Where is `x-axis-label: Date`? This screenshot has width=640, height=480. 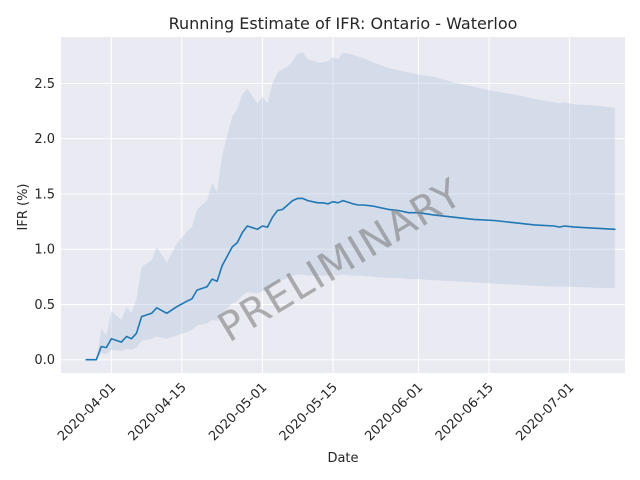
x-axis-label: Date is located at coordinates (342, 458).